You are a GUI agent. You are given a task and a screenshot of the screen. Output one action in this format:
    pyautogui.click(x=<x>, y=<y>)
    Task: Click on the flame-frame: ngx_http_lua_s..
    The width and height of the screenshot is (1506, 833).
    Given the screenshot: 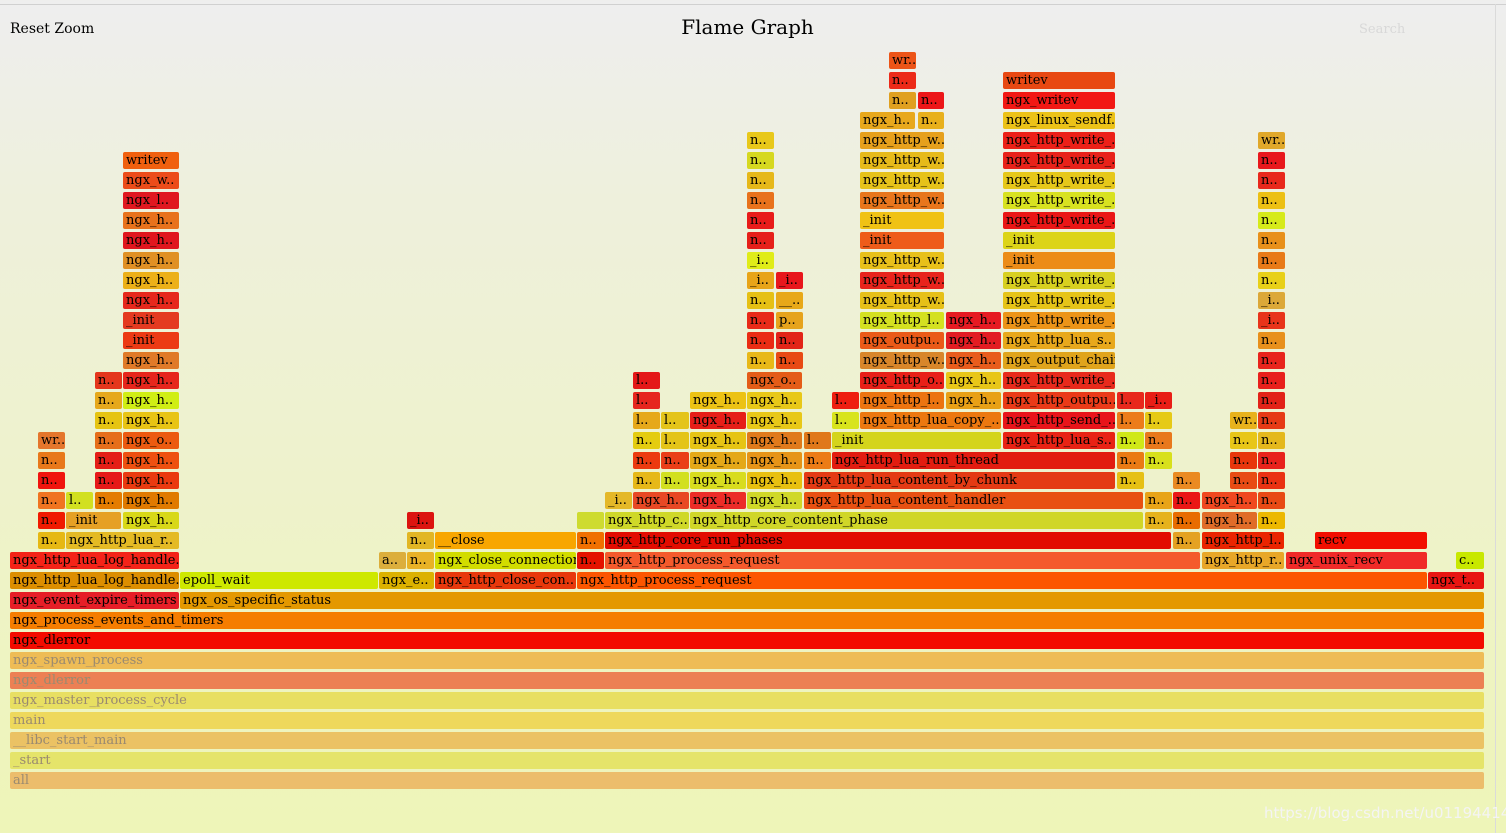 What is the action you would take?
    pyautogui.click(x=1059, y=340)
    